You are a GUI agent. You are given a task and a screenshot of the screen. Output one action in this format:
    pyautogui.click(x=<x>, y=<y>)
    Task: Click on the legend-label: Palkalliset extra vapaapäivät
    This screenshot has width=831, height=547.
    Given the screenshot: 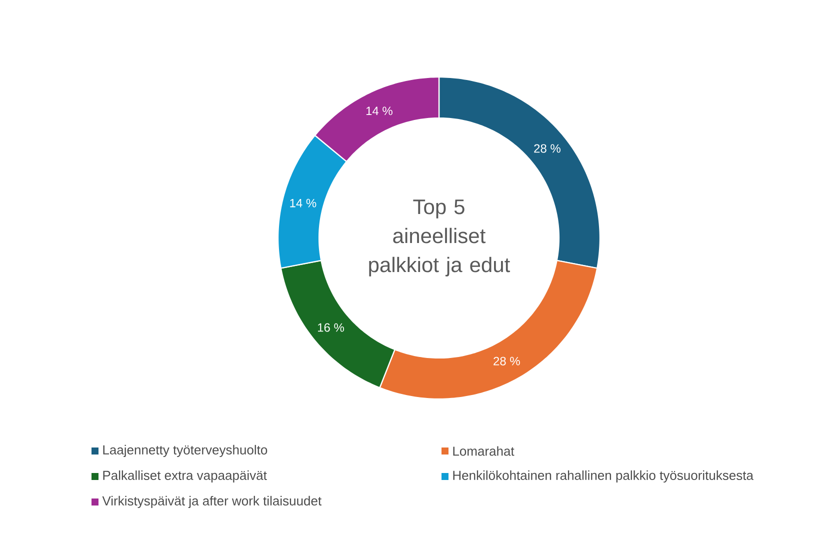 What is the action you would take?
    pyautogui.click(x=185, y=476)
    